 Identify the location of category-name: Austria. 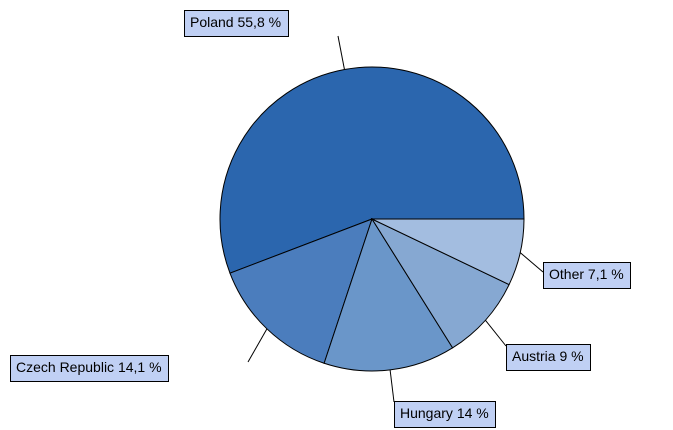
(534, 356).